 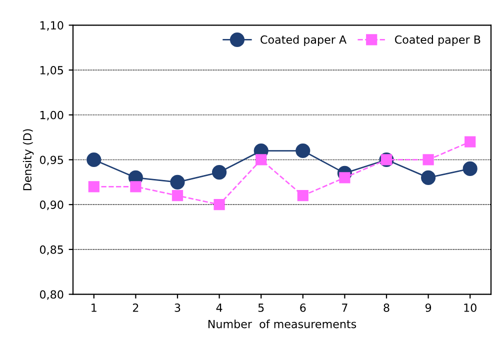 What do you see at coordinates (303, 40) in the screenshot?
I see `legend-label: Coated paper A` at bounding box center [303, 40].